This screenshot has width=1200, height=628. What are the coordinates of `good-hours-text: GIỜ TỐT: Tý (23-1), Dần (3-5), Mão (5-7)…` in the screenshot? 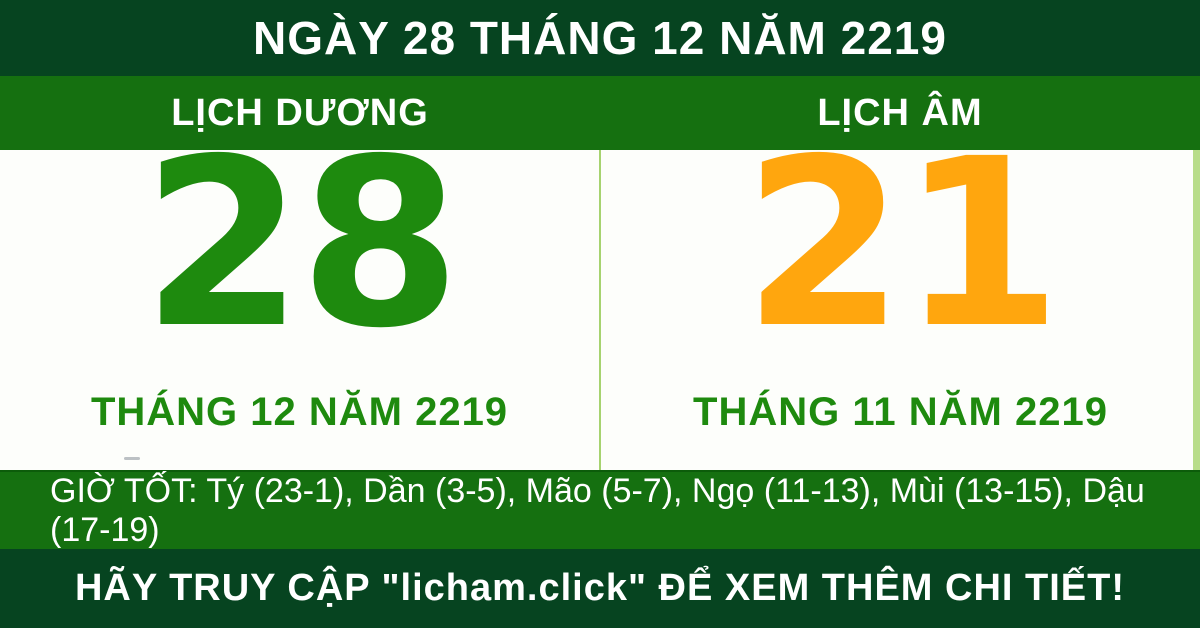 It's located at (597, 510).